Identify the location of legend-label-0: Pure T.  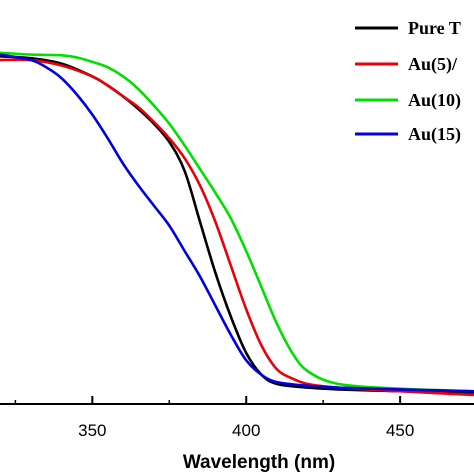
(434, 28).